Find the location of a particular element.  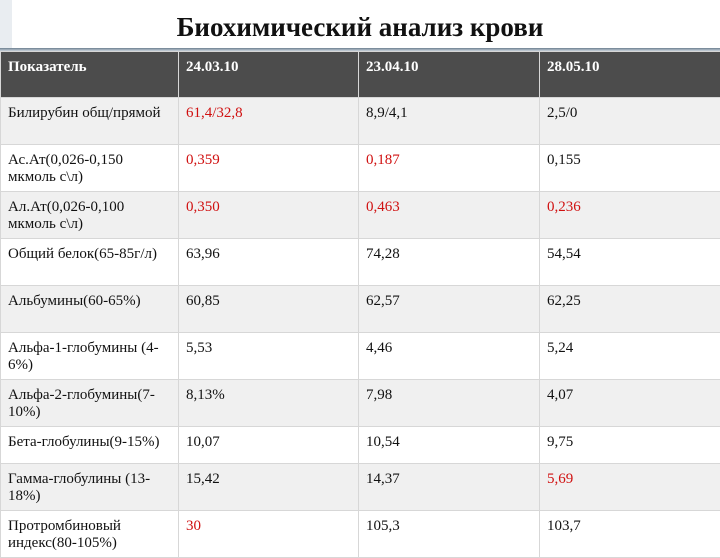

value-cell-date-3: 9,75 is located at coordinates (630, 445).